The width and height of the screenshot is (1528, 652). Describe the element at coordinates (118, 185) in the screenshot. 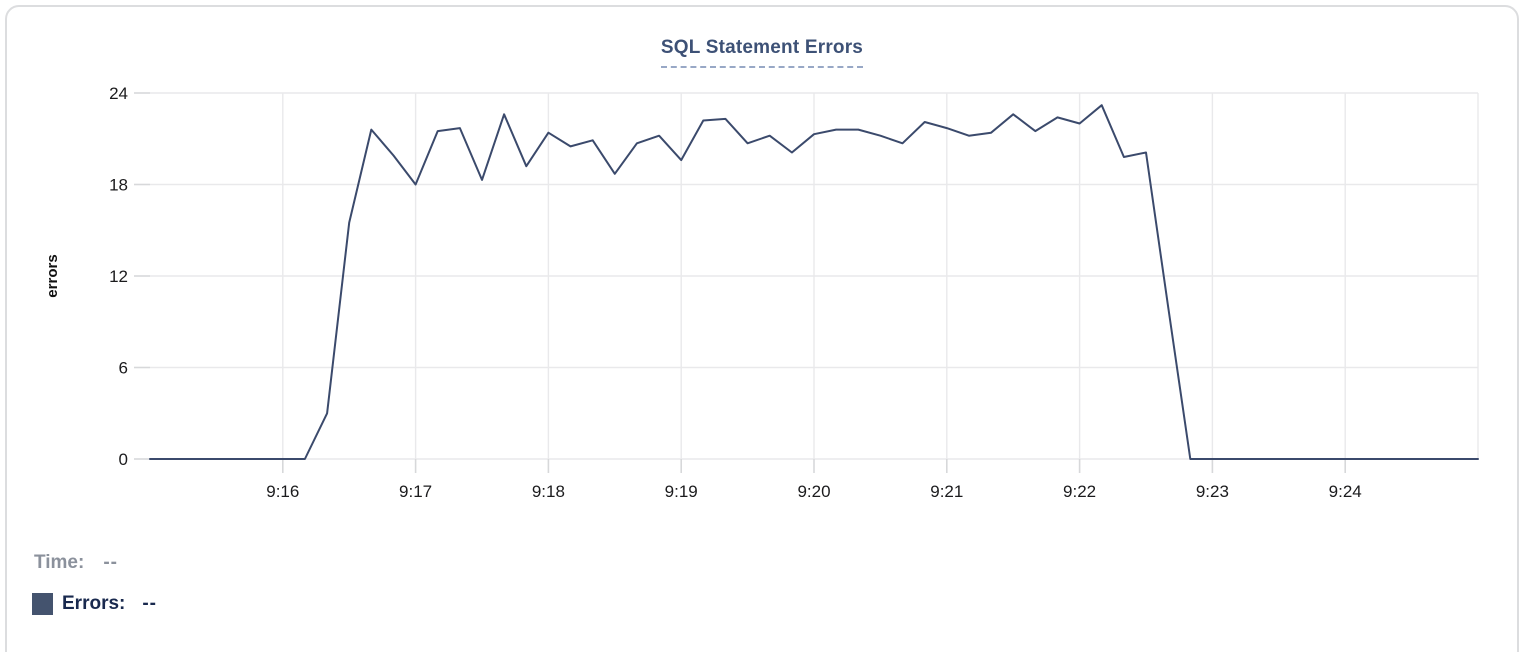

I see `svg-text: 18` at that location.